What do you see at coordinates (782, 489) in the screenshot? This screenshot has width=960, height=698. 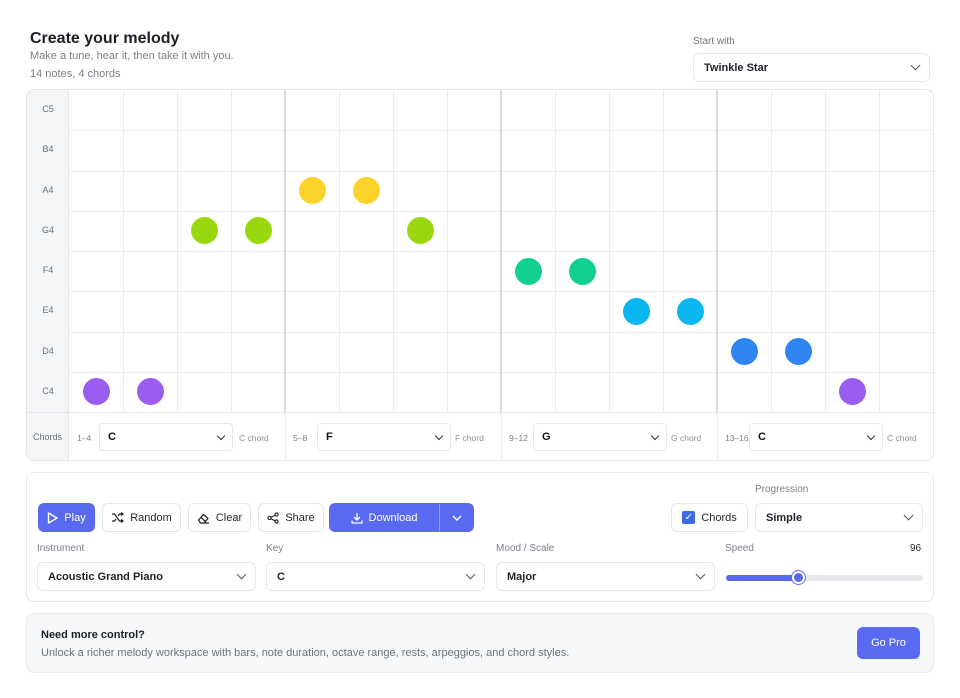 I see `progression-label: Progression` at bounding box center [782, 489].